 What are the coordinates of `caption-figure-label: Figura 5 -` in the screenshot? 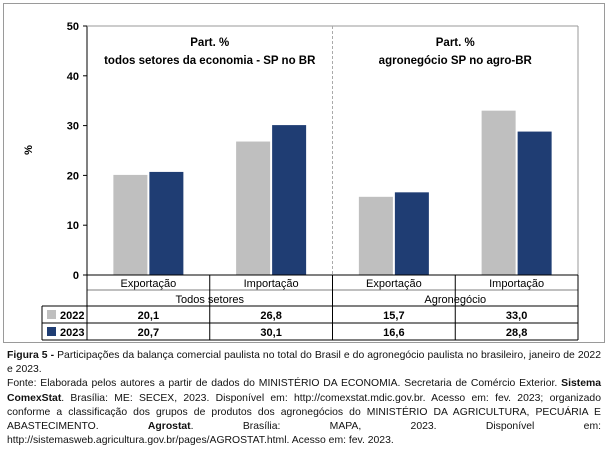 It's located at (31, 355).